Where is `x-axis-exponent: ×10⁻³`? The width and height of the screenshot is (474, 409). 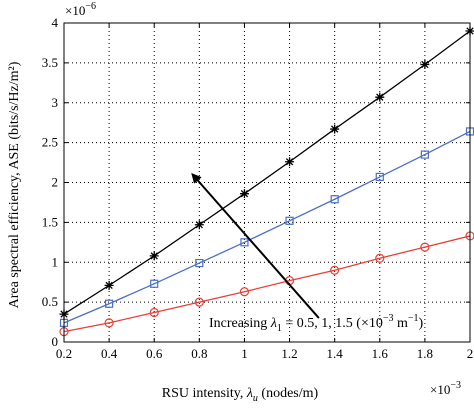 x-axis-exponent: ×10⁻³ is located at coordinates (445, 388).